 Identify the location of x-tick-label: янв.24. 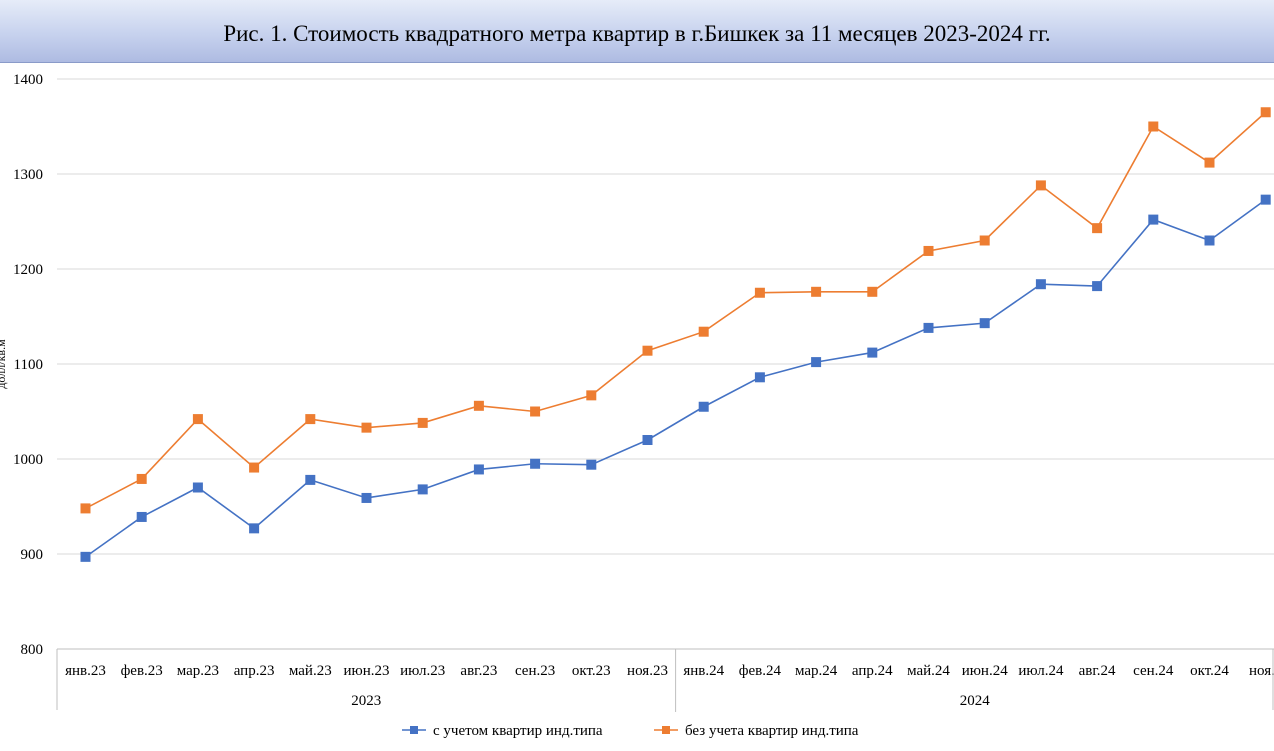
(703, 671).